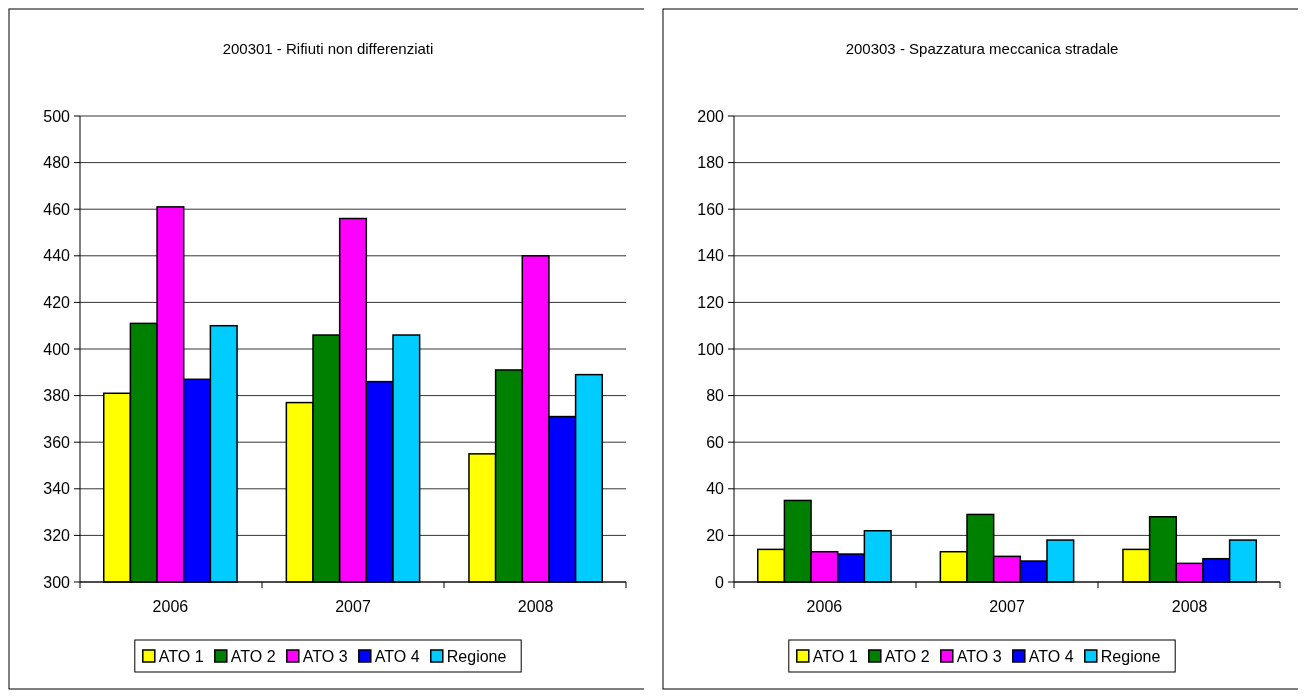 The height and width of the screenshot is (698, 1306). Describe the element at coordinates (57, 535) in the screenshot. I see `y-tick-label: 320` at that location.